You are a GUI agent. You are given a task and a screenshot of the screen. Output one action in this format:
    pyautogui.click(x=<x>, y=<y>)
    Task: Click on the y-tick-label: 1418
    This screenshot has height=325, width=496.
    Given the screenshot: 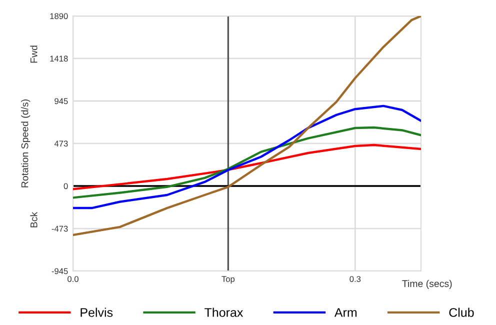 What is the action you would take?
    pyautogui.click(x=59, y=59)
    